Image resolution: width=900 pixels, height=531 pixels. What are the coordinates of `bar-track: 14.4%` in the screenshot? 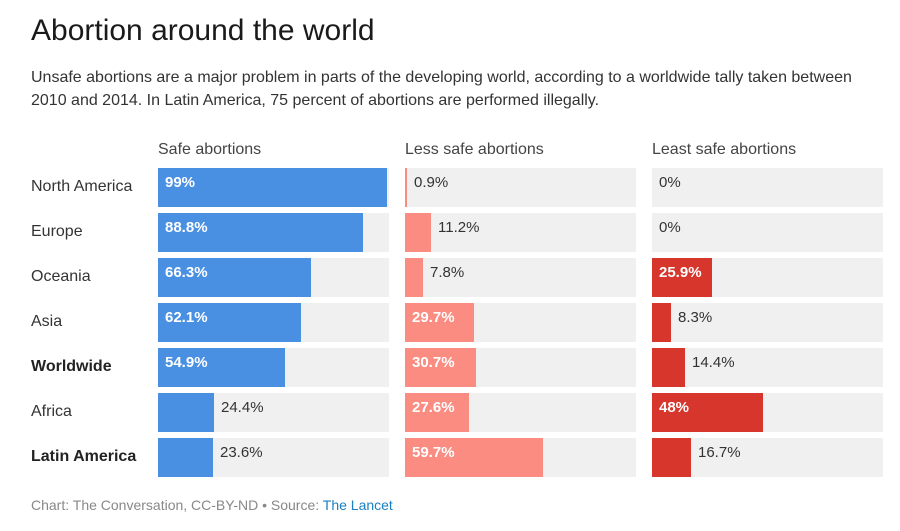 It's located at (767, 367).